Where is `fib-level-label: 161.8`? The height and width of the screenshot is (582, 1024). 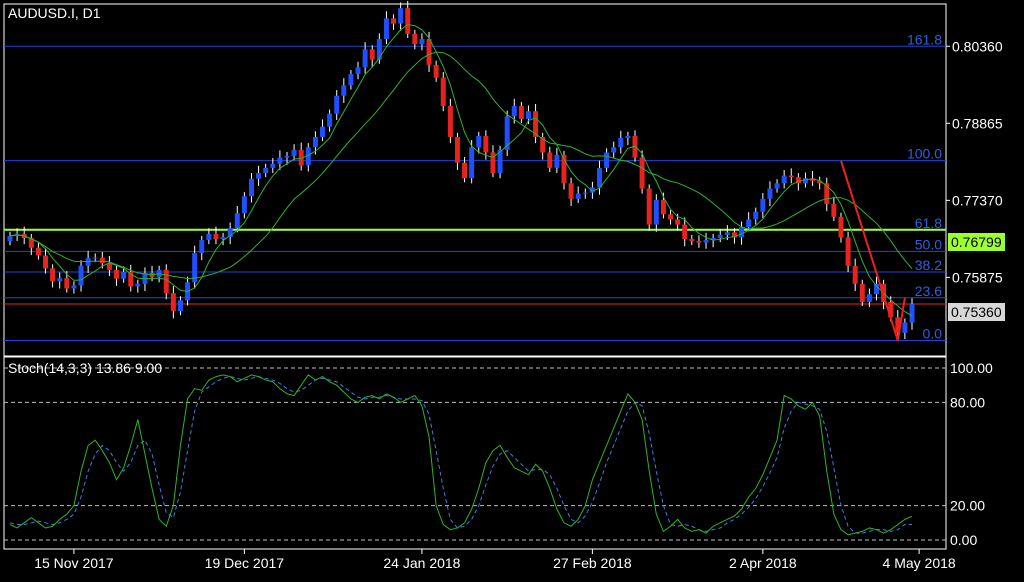 fib-level-label: 161.8 is located at coordinates (924, 39).